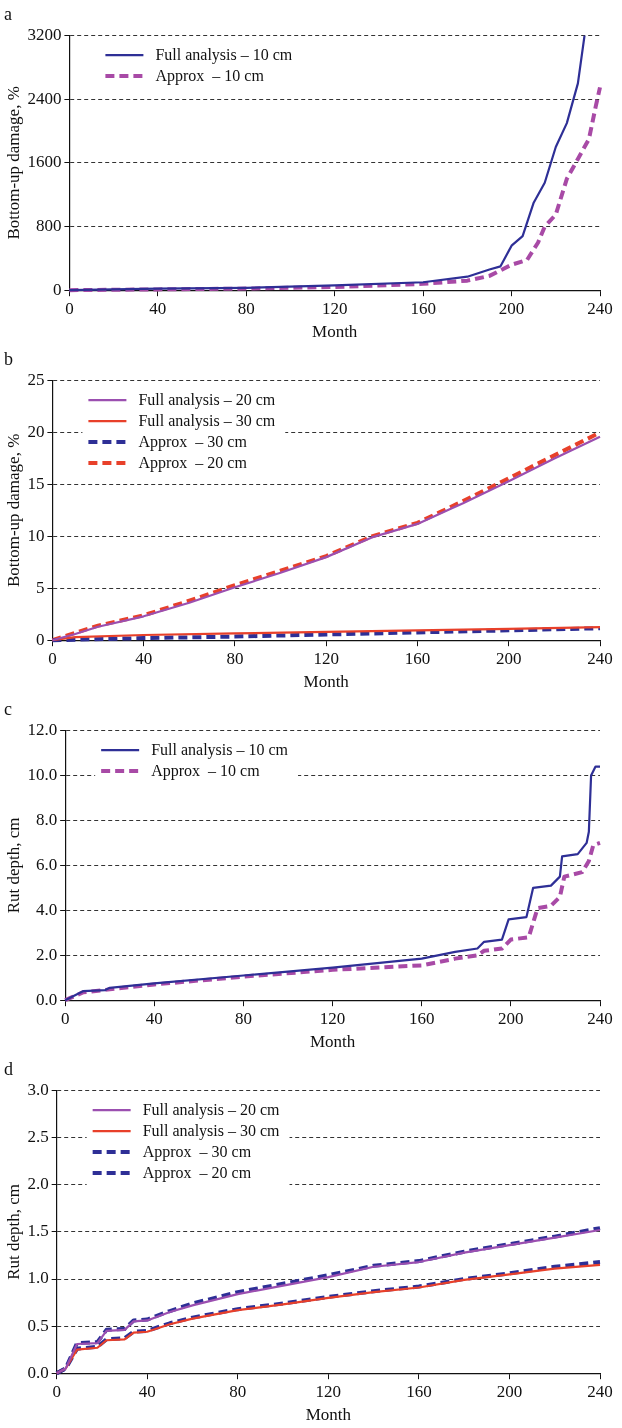  I want to click on y-tick-label: 3200, so click(44, 35).